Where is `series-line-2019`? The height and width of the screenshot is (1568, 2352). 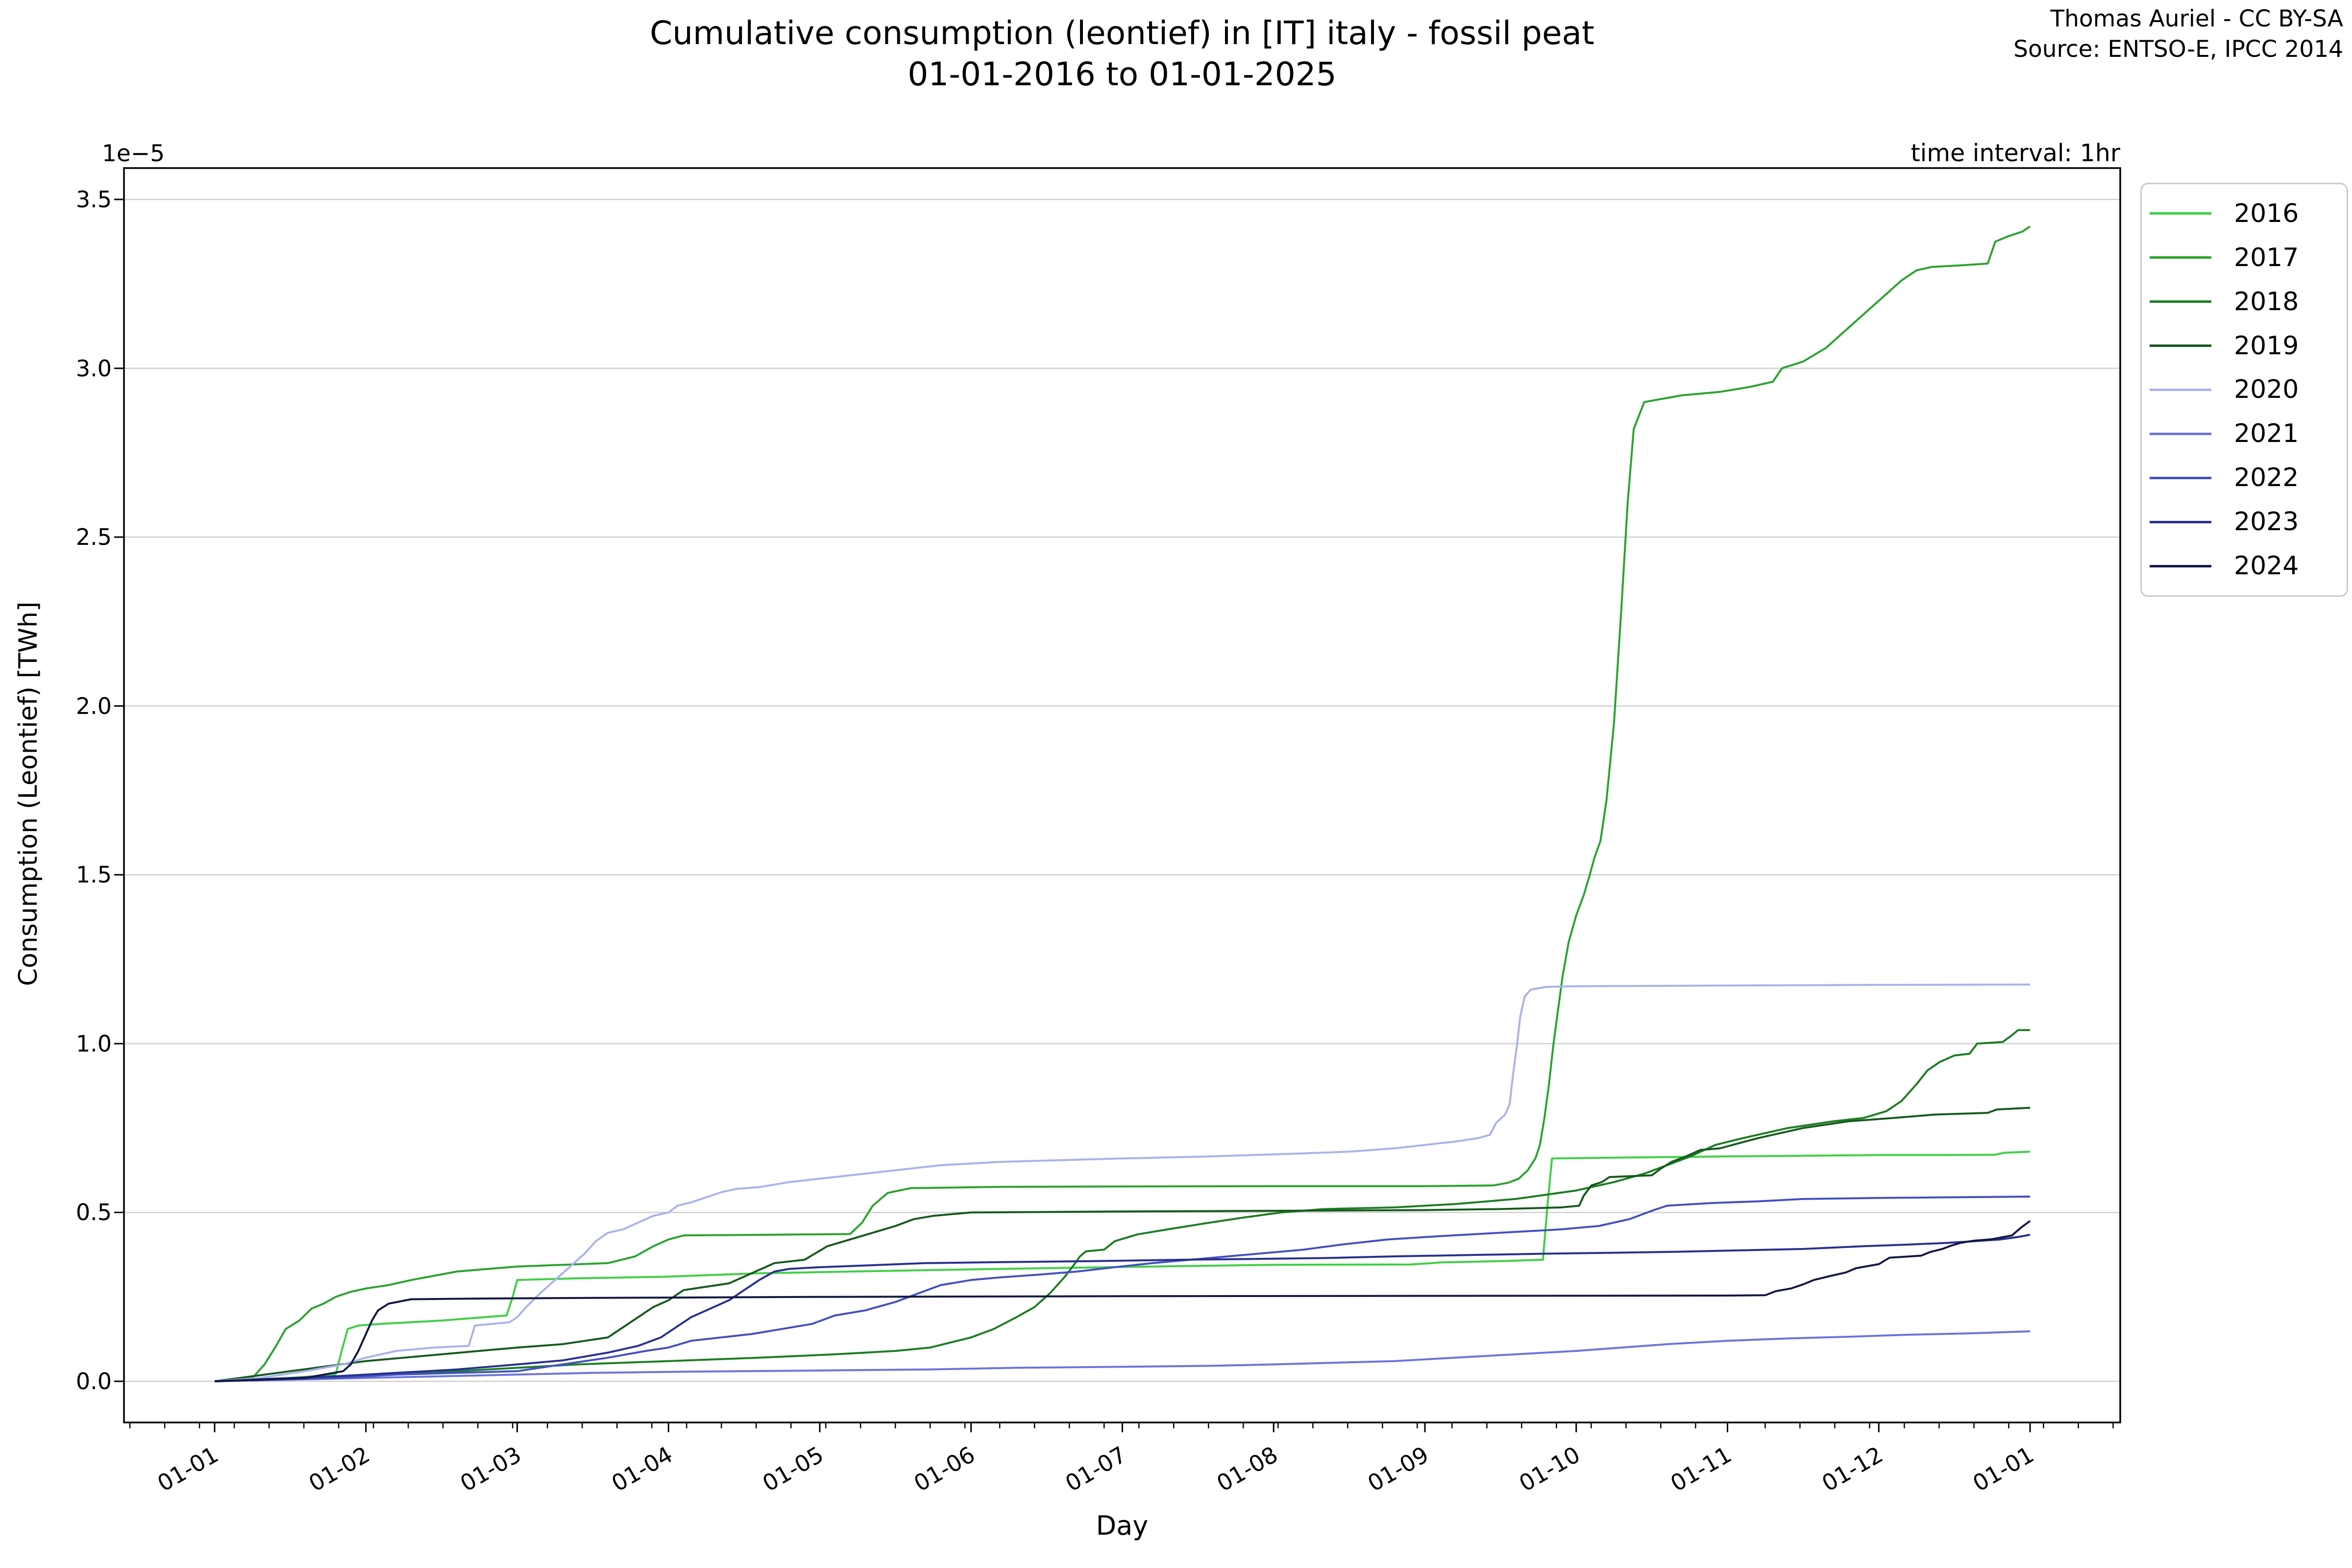
series-line-2019 is located at coordinates (1122, 1244).